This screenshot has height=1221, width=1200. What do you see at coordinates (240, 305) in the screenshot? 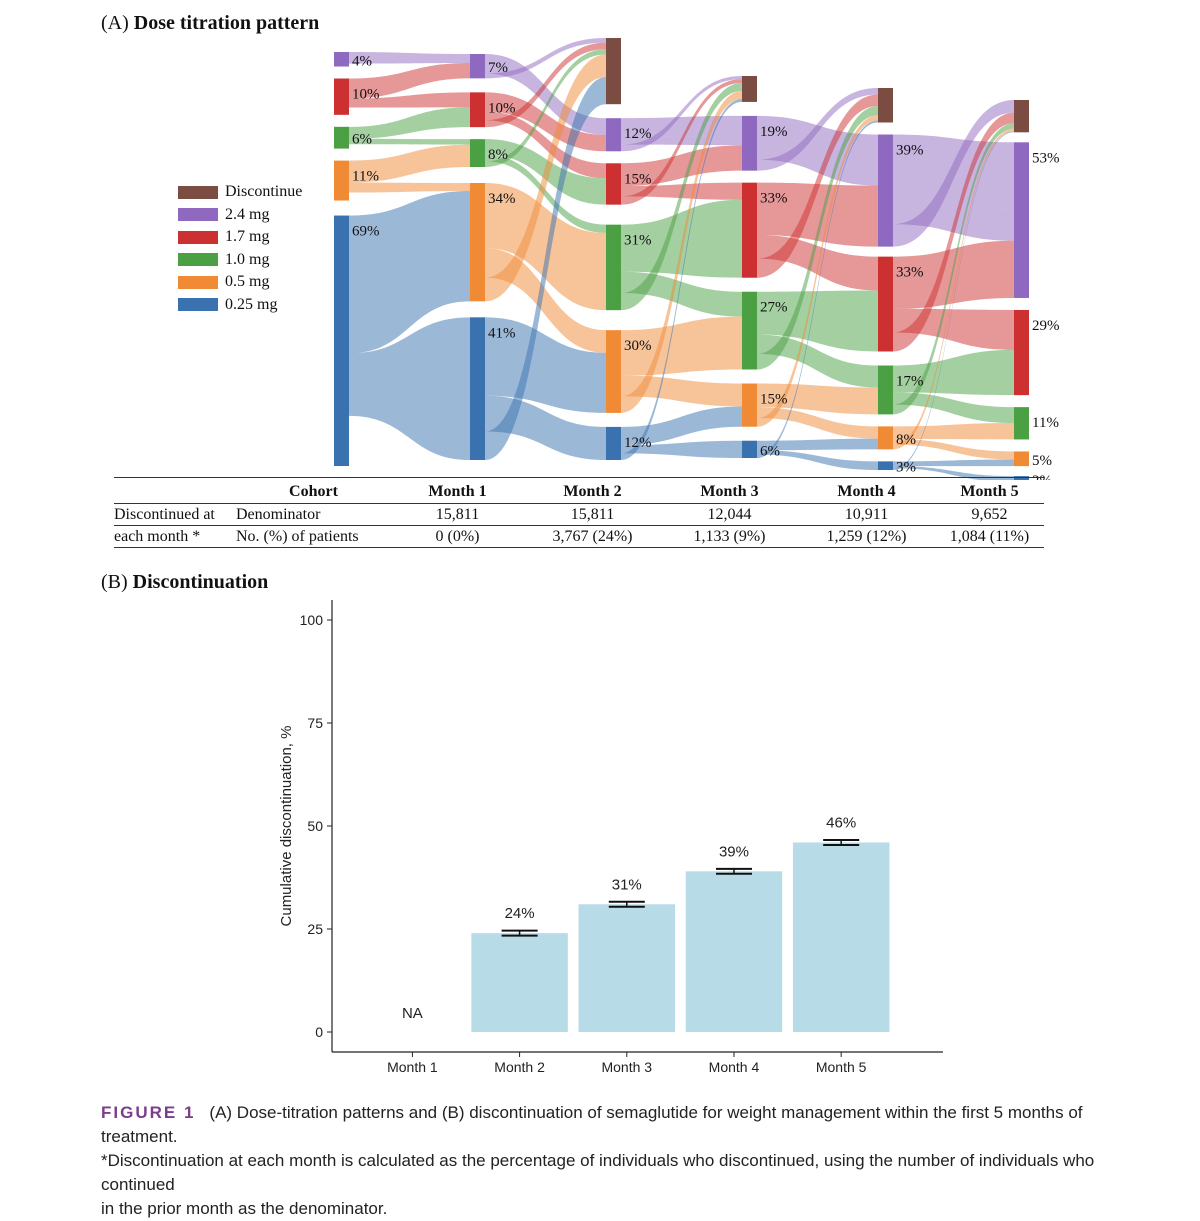
I see `legend-item-0-25-mg: 0.25 mg` at bounding box center [240, 305].